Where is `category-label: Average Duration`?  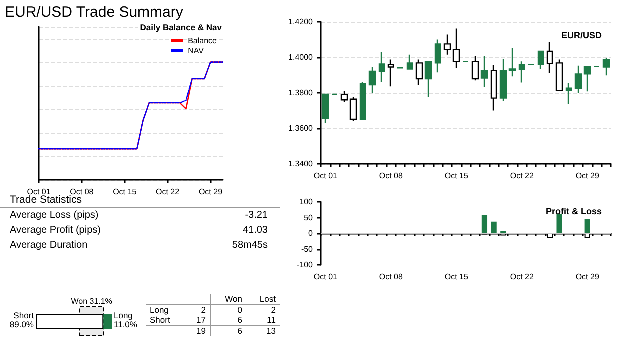 category-label: Average Duration is located at coordinates (49, 245).